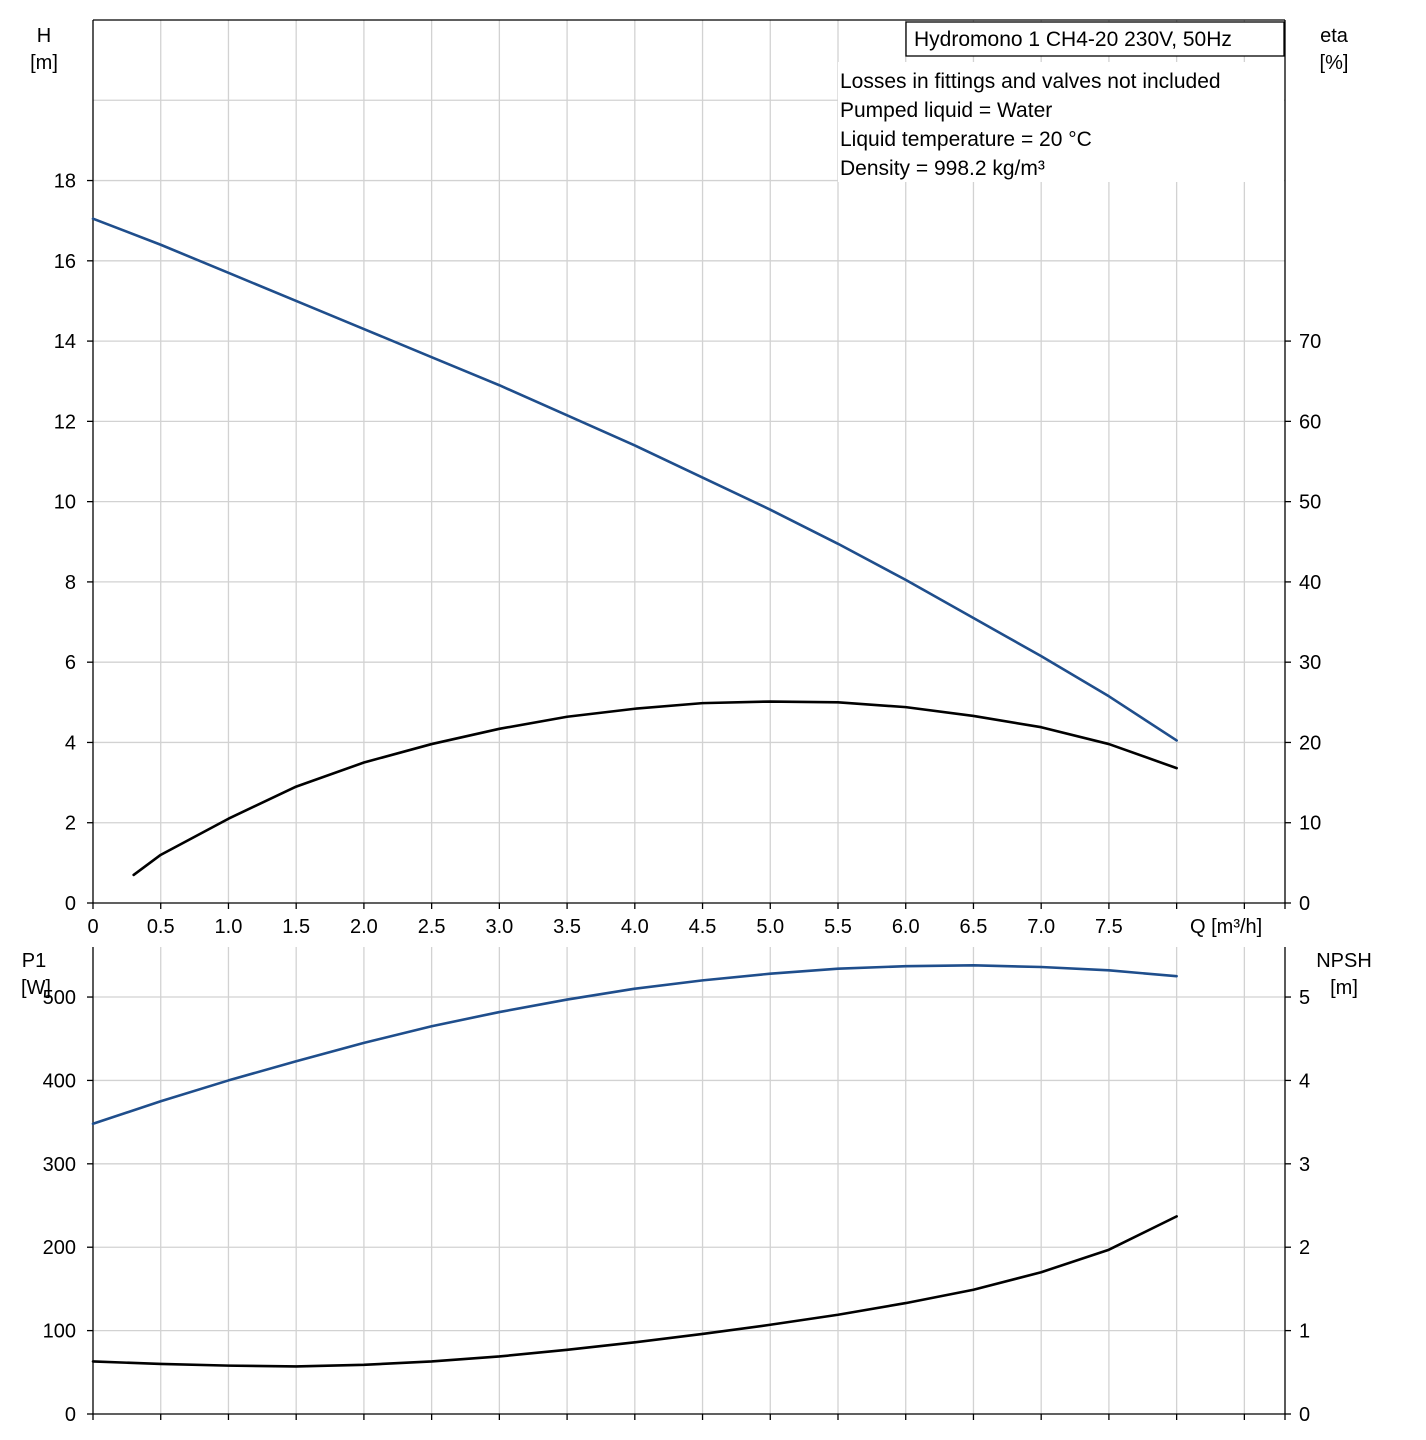 This screenshot has width=1426, height=1440. I want to click on left-tick-label: 8, so click(70, 583).